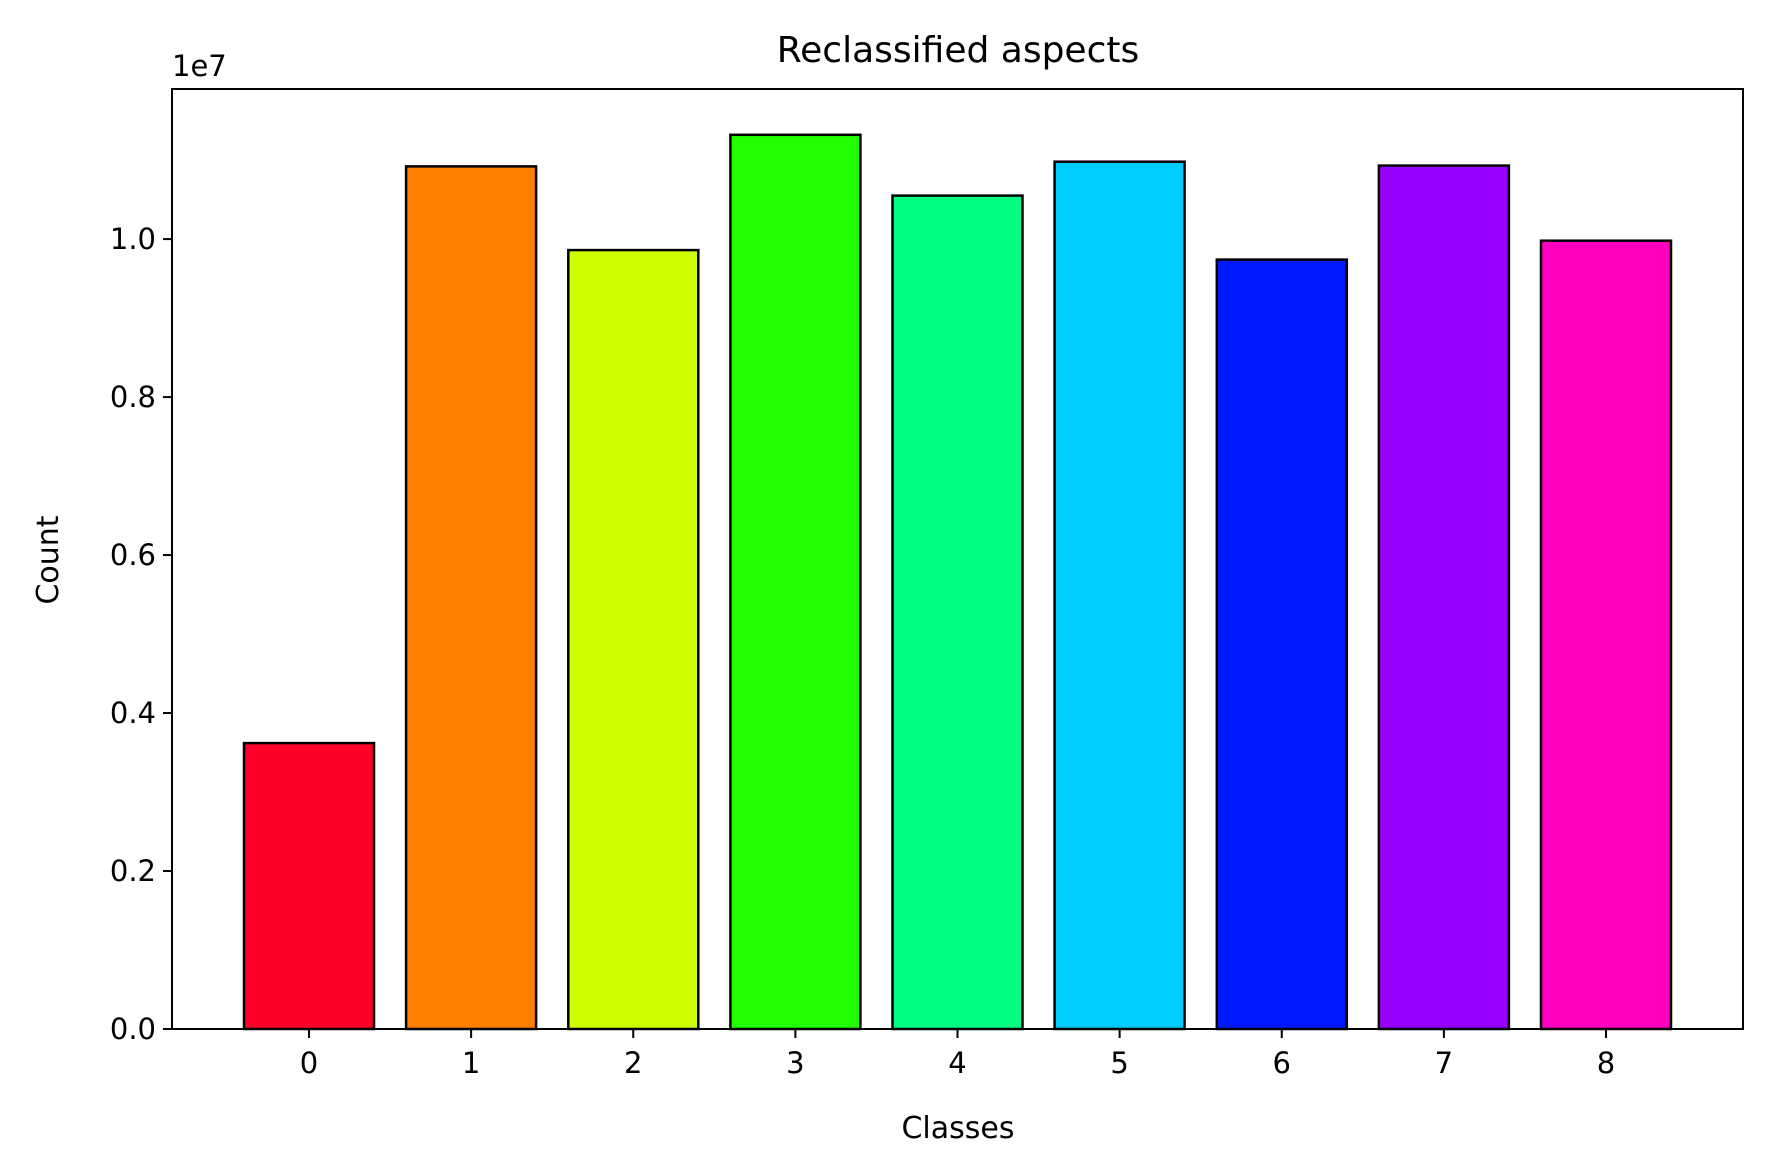  I want to click on y-tick-label: 0.4, so click(133, 713).